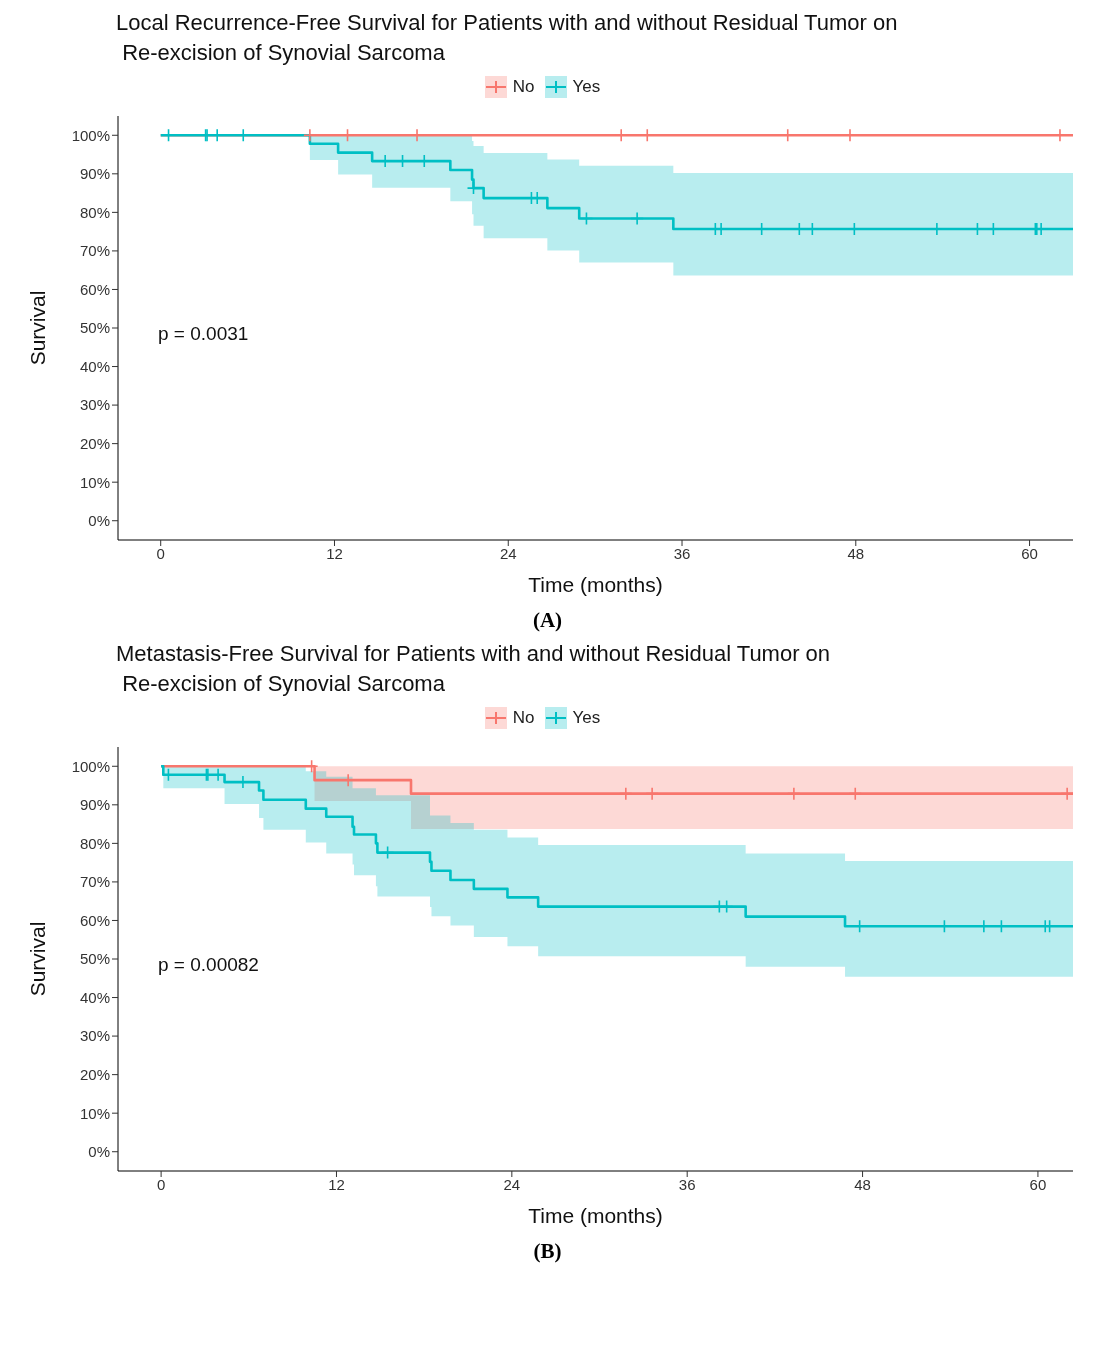  What do you see at coordinates (208, 965) in the screenshot?
I see `annotation: p = 0.00082` at bounding box center [208, 965].